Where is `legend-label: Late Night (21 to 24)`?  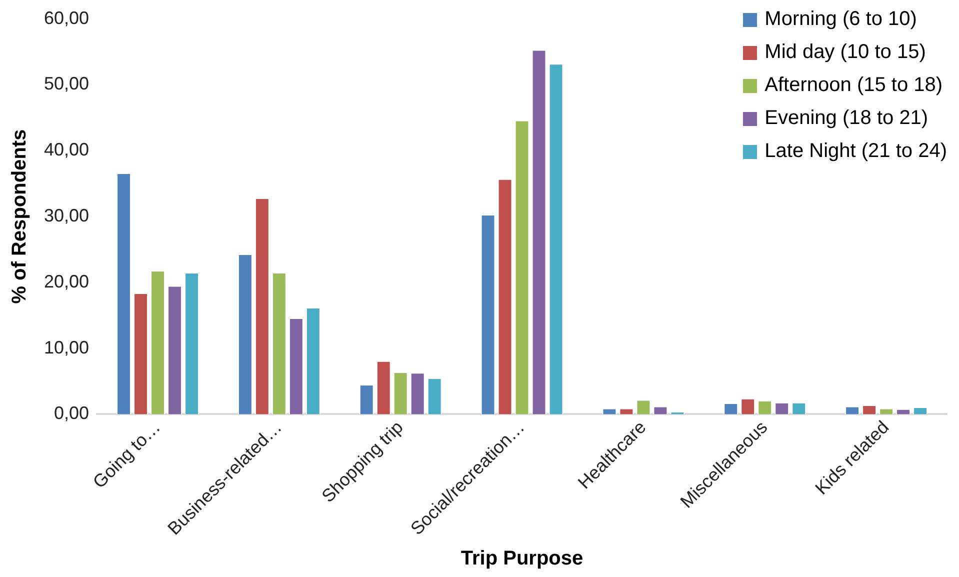
legend-label: Late Night (21 to 24) is located at coordinates (855, 151).